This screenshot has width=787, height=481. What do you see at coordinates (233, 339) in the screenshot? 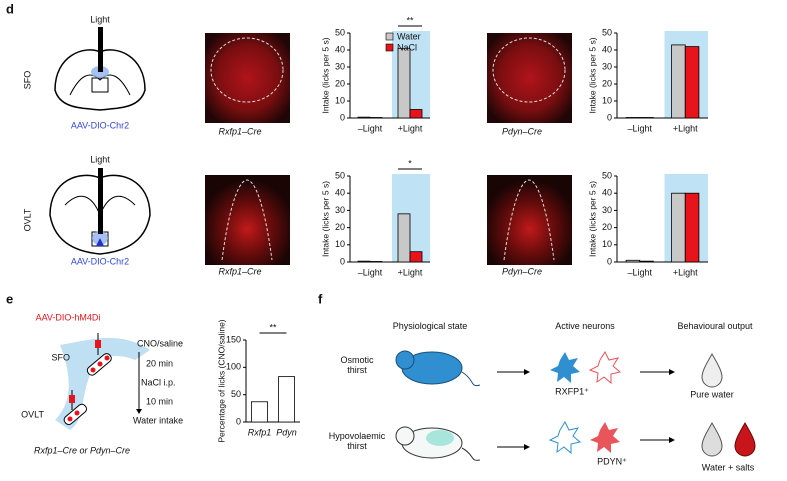
I see `y-tick-label: 150` at bounding box center [233, 339].